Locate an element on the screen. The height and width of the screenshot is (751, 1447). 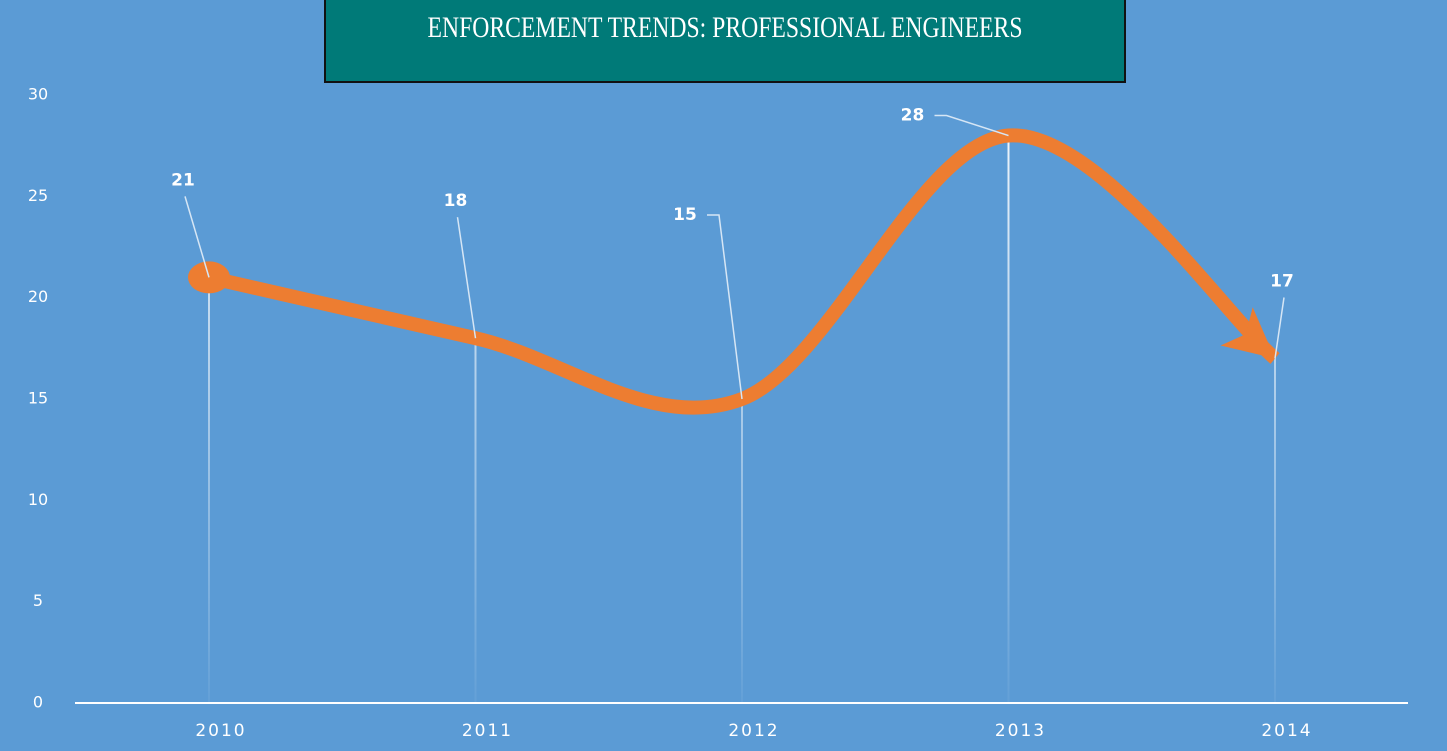
y-tick-label: 5 is located at coordinates (38, 600).